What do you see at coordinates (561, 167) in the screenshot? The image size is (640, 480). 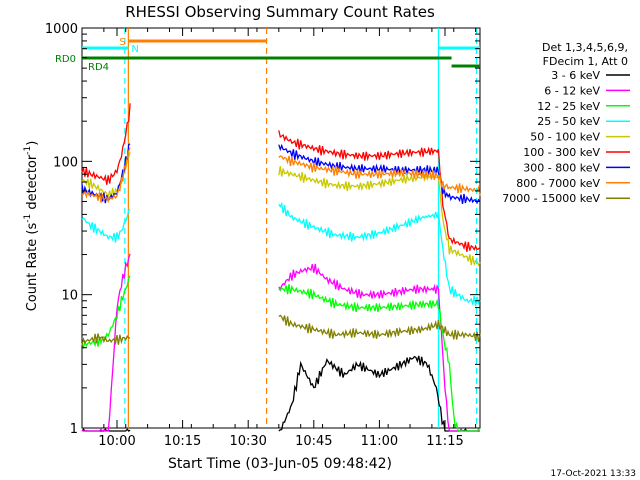 I see `legend-entry: 300 - 800 keV` at bounding box center [561, 167].